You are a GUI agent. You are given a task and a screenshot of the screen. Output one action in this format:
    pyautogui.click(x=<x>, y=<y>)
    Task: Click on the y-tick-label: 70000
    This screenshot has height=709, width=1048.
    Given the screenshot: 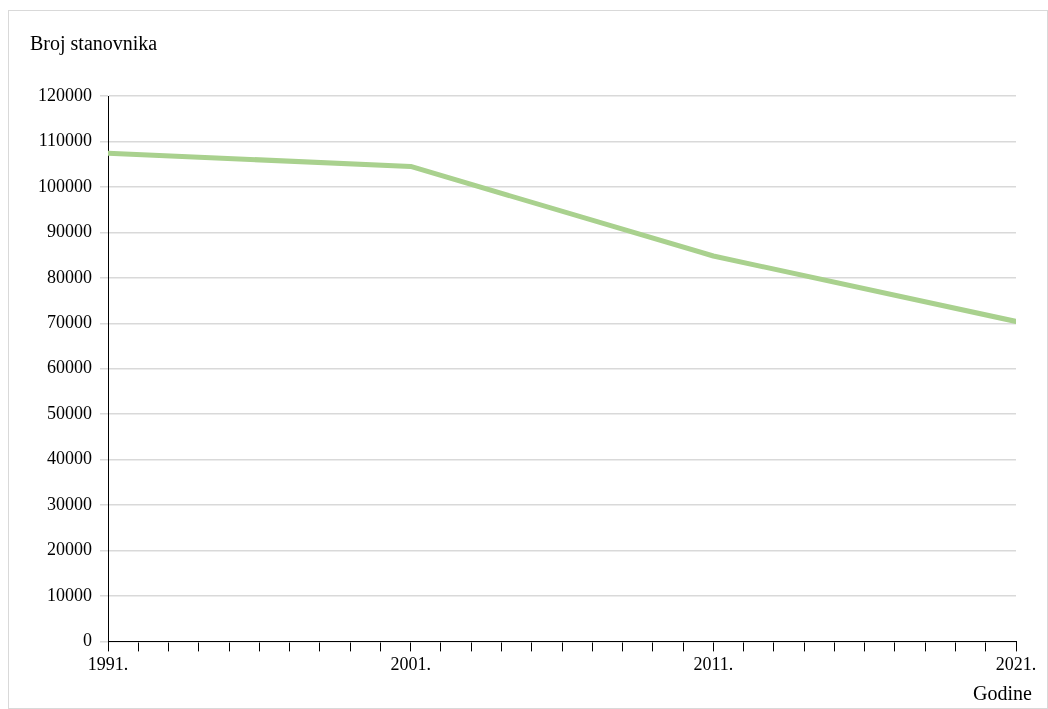 What is the action you would take?
    pyautogui.click(x=69, y=321)
    